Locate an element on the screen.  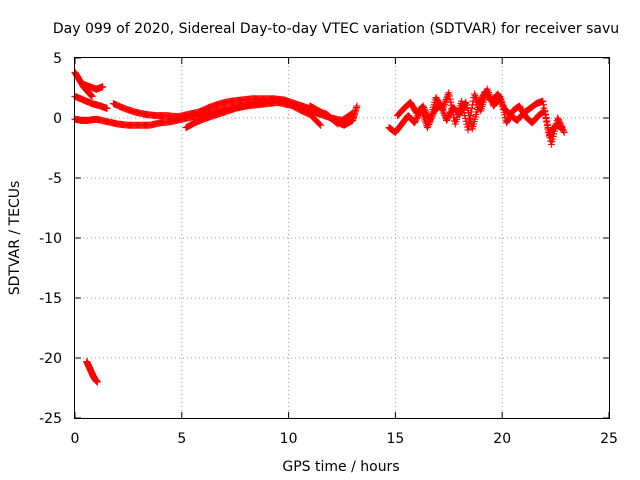
y-tick-label: -5 is located at coordinates (55, 179).